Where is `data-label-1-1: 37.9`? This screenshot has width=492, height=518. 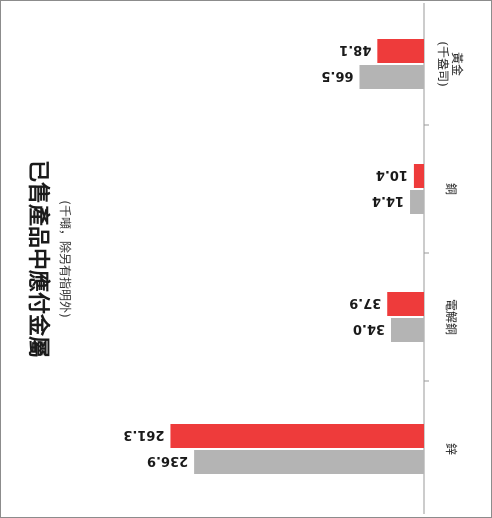 data-label-1-1: 37.9 is located at coordinates (365, 302).